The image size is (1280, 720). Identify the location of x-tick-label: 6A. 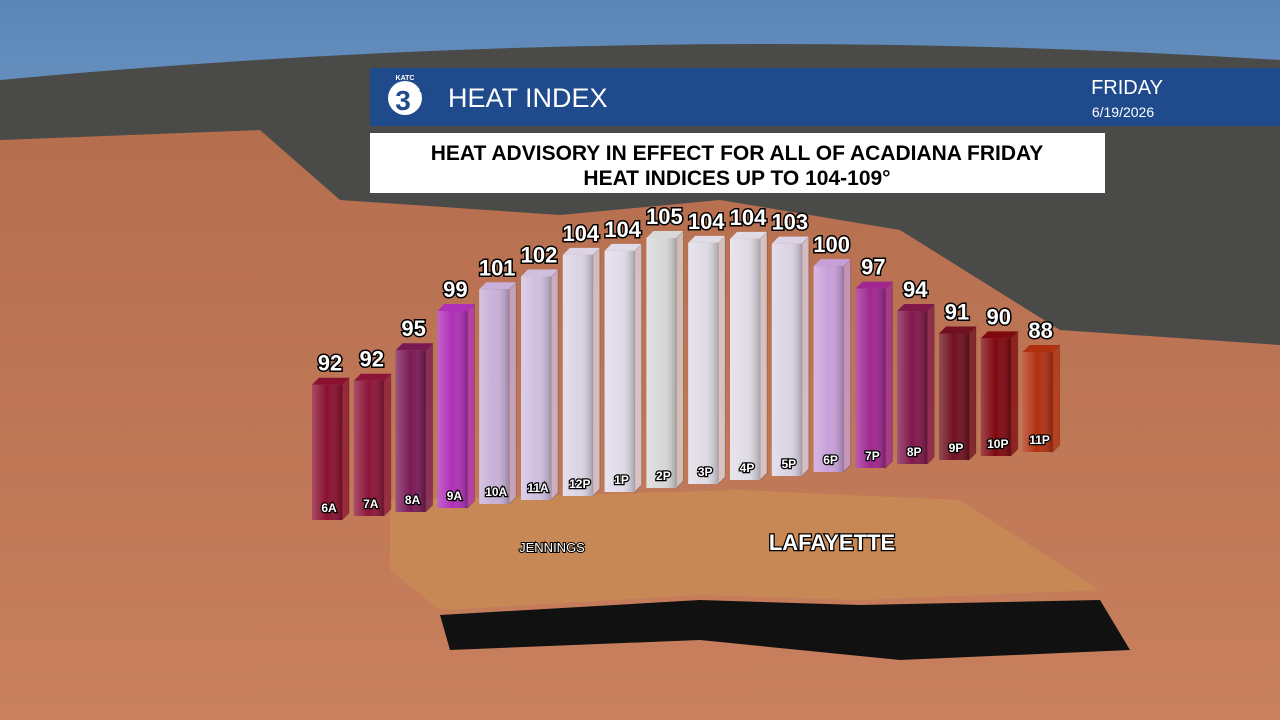
(329, 508).